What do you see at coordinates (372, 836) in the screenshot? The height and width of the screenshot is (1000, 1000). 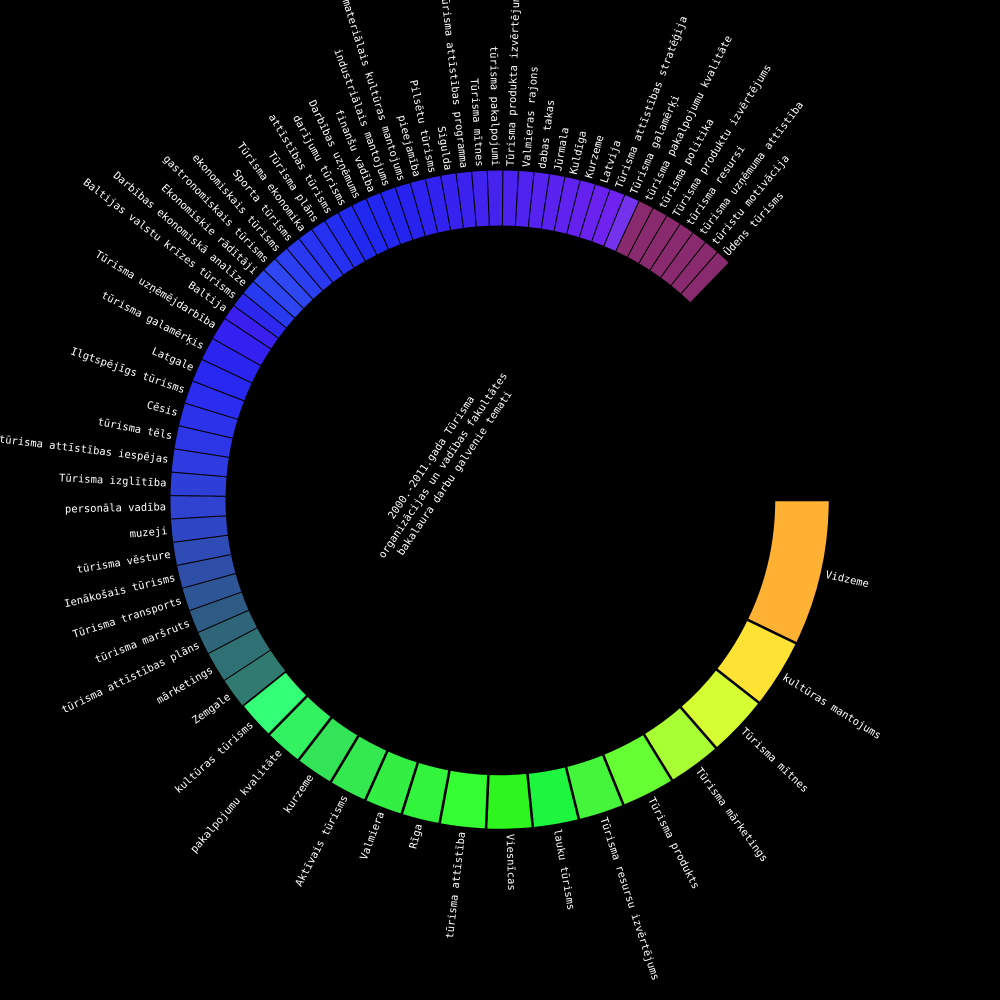 I see `segment-label: Valmiera` at bounding box center [372, 836].